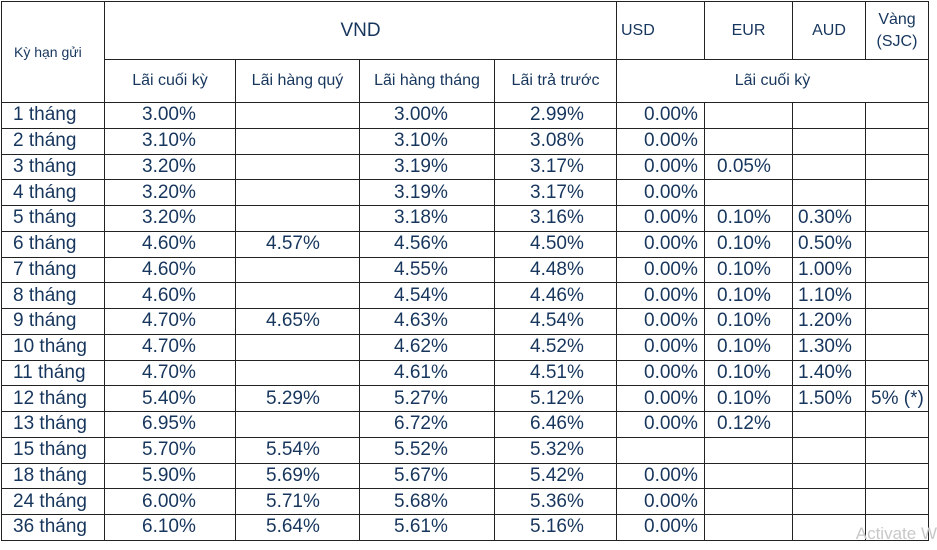 Image resolution: width=937 pixels, height=550 pixels. Describe the element at coordinates (53, 476) in the screenshot. I see `term-cell: 18 tháng` at that location.